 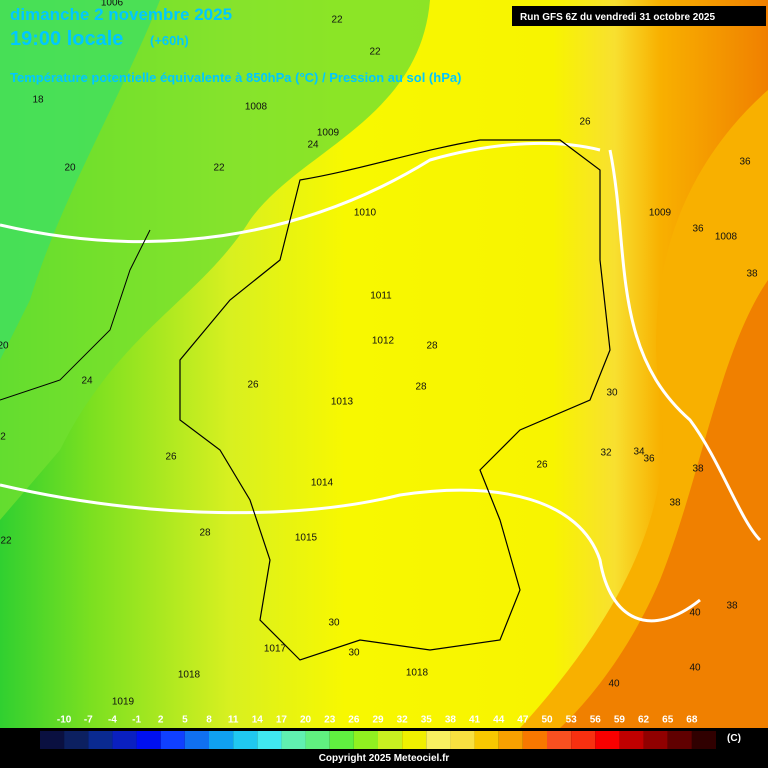 I want to click on isotherm, so click(x=300, y=192).